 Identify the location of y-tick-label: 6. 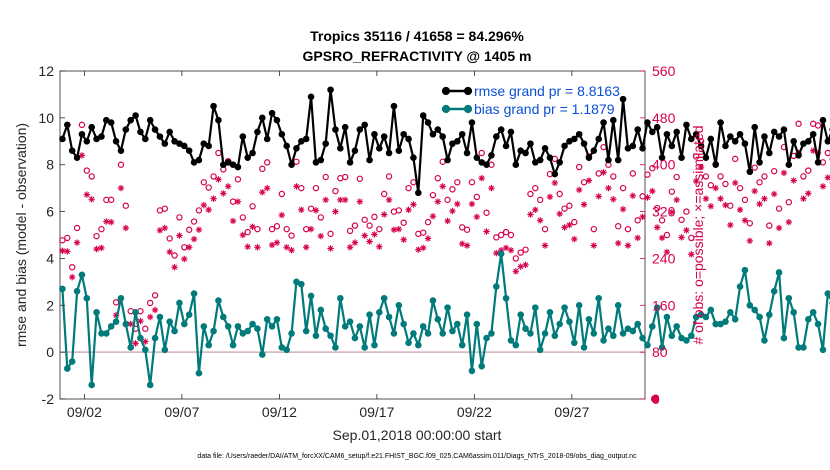
(50, 212).